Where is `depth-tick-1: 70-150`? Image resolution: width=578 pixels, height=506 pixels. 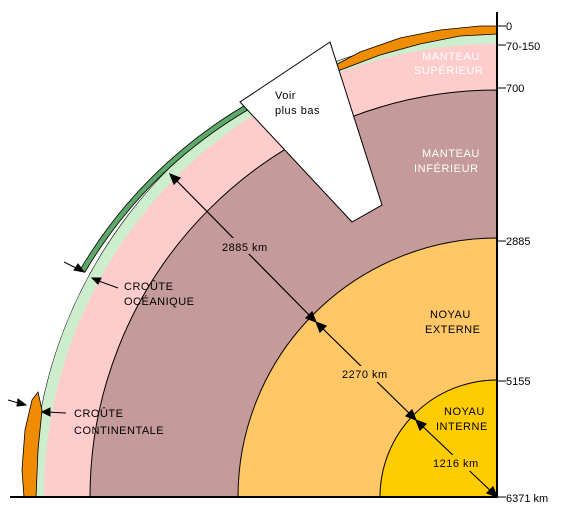
depth-tick-1: 70-150 is located at coordinates (523, 47).